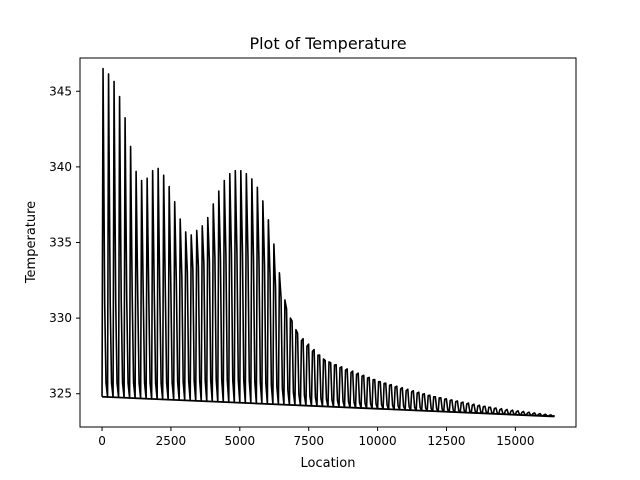 This screenshot has height=480, width=640. I want to click on chart-title: Plot of Temperature, so click(327, 43).